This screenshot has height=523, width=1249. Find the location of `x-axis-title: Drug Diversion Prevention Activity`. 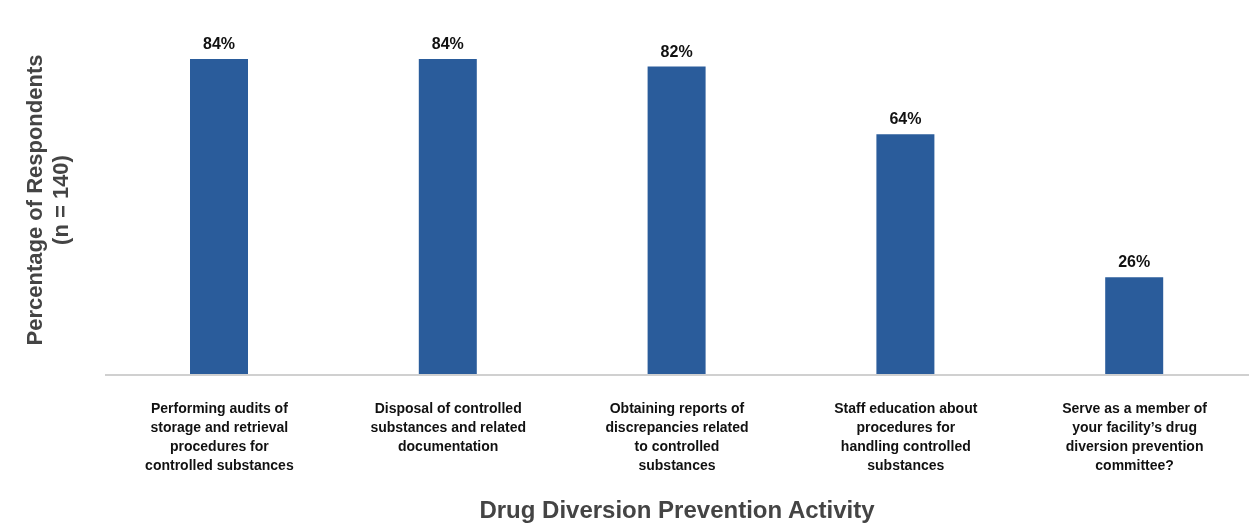

x-axis-title: Drug Diversion Prevention Activity is located at coordinates (677, 509).